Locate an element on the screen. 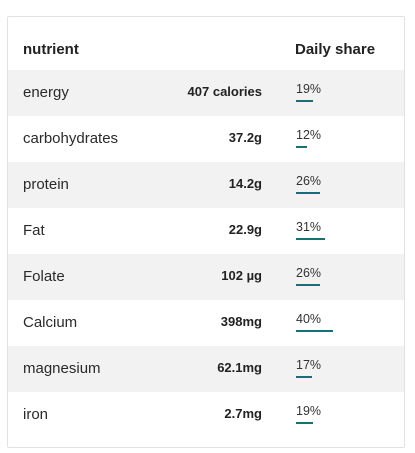 The width and height of the screenshot is (415, 453). table-row: Calcium 398mg 40% is located at coordinates (206, 323).